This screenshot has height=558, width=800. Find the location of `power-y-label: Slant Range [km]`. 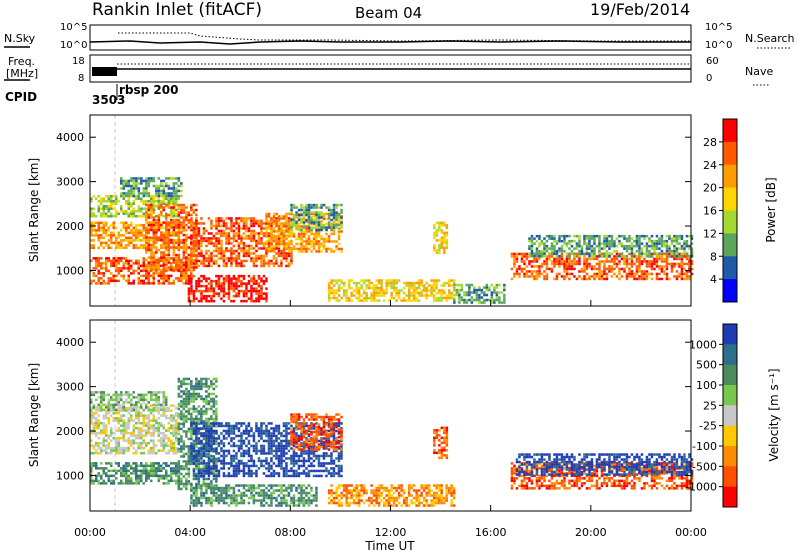

power-y-label: Slant Range [km] is located at coordinates (34, 210).